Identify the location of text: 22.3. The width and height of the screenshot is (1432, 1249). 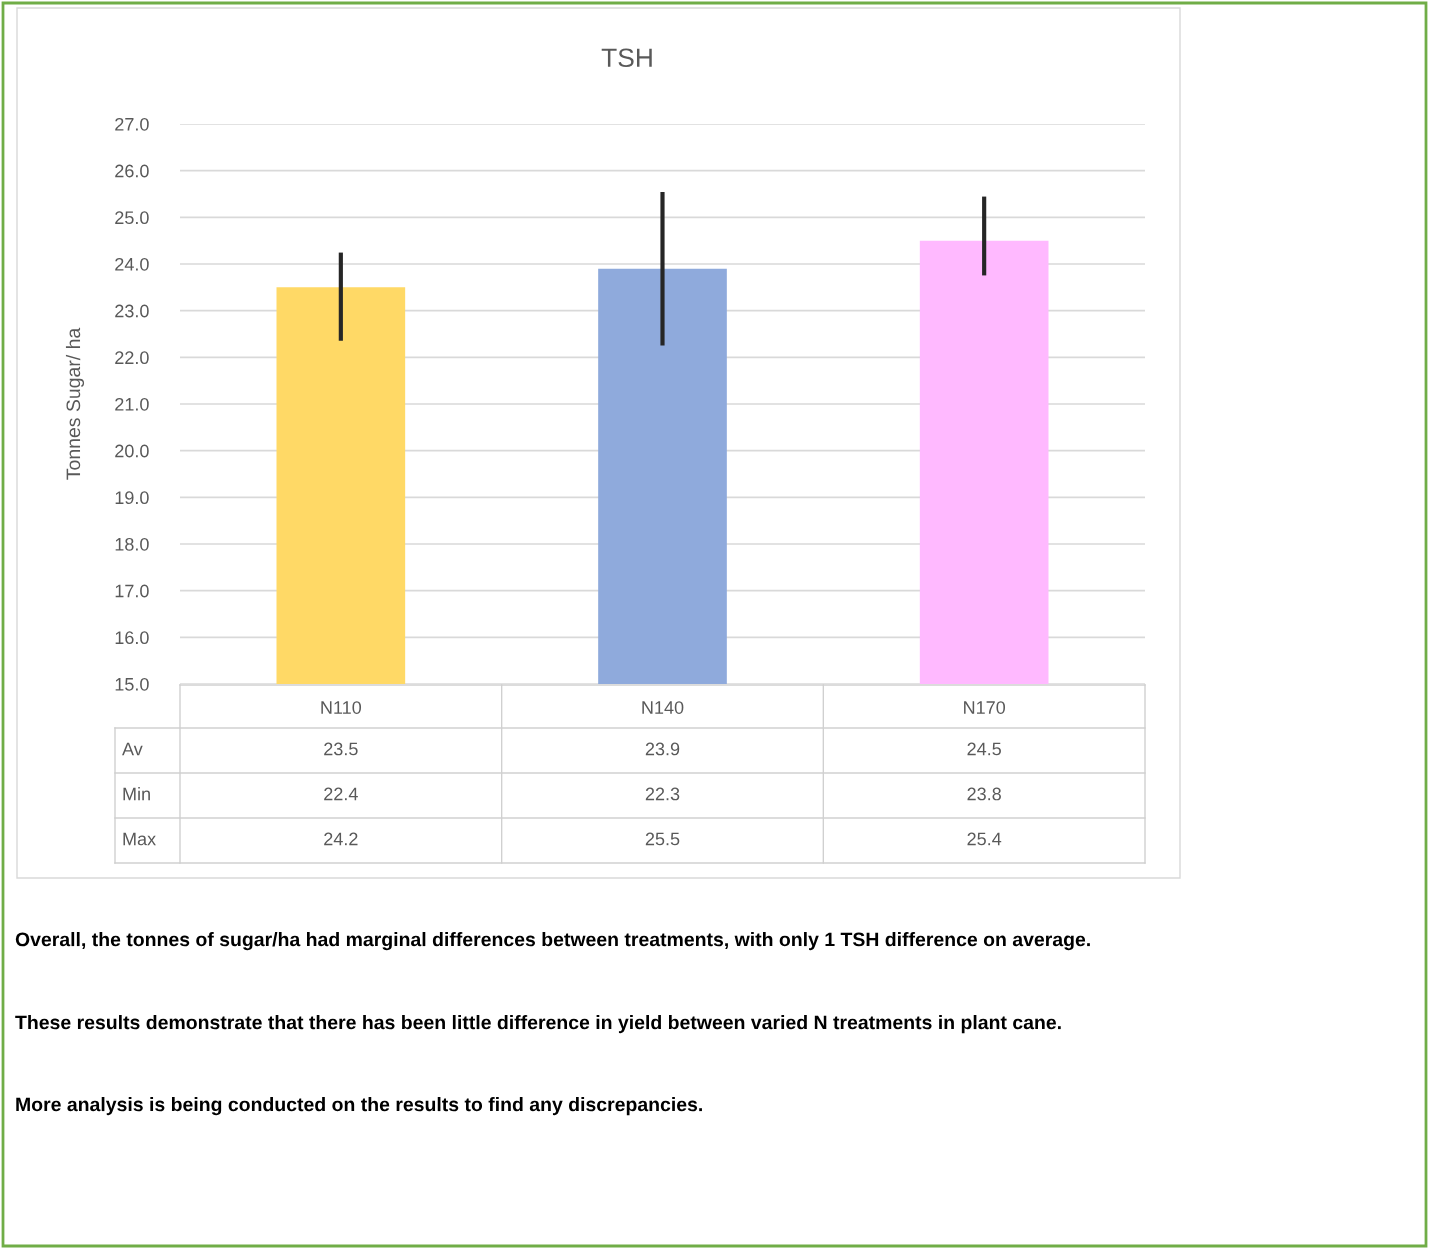
(662, 794).